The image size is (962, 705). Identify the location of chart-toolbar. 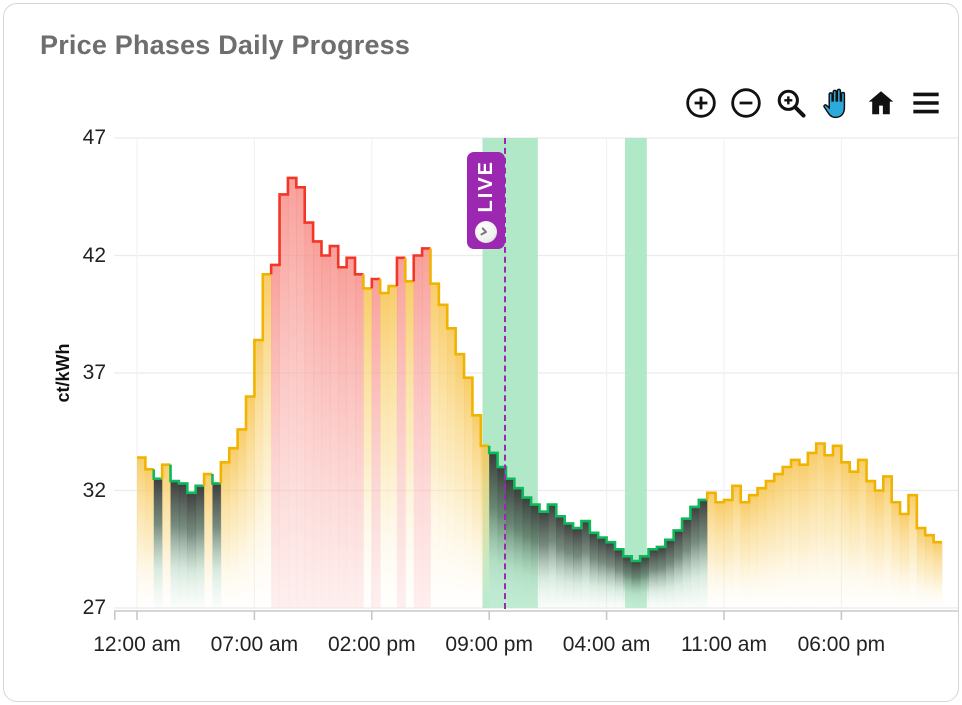
(813, 103).